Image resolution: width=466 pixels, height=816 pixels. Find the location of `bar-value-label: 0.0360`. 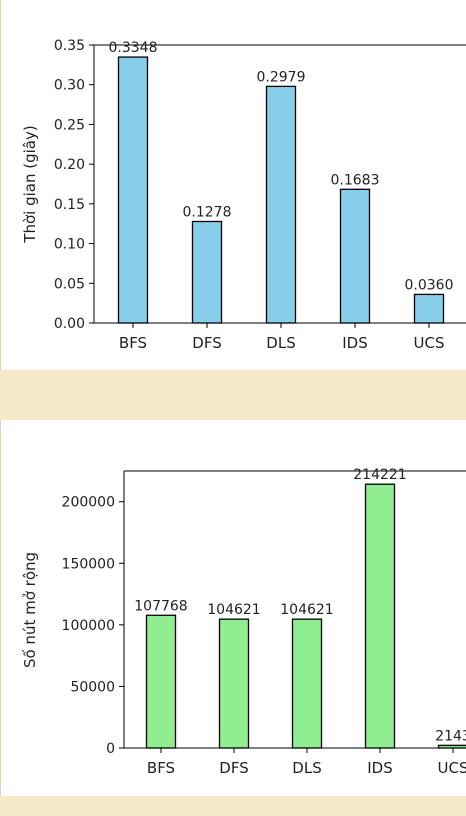

bar-value-label: 0.0360 is located at coordinates (429, 285).